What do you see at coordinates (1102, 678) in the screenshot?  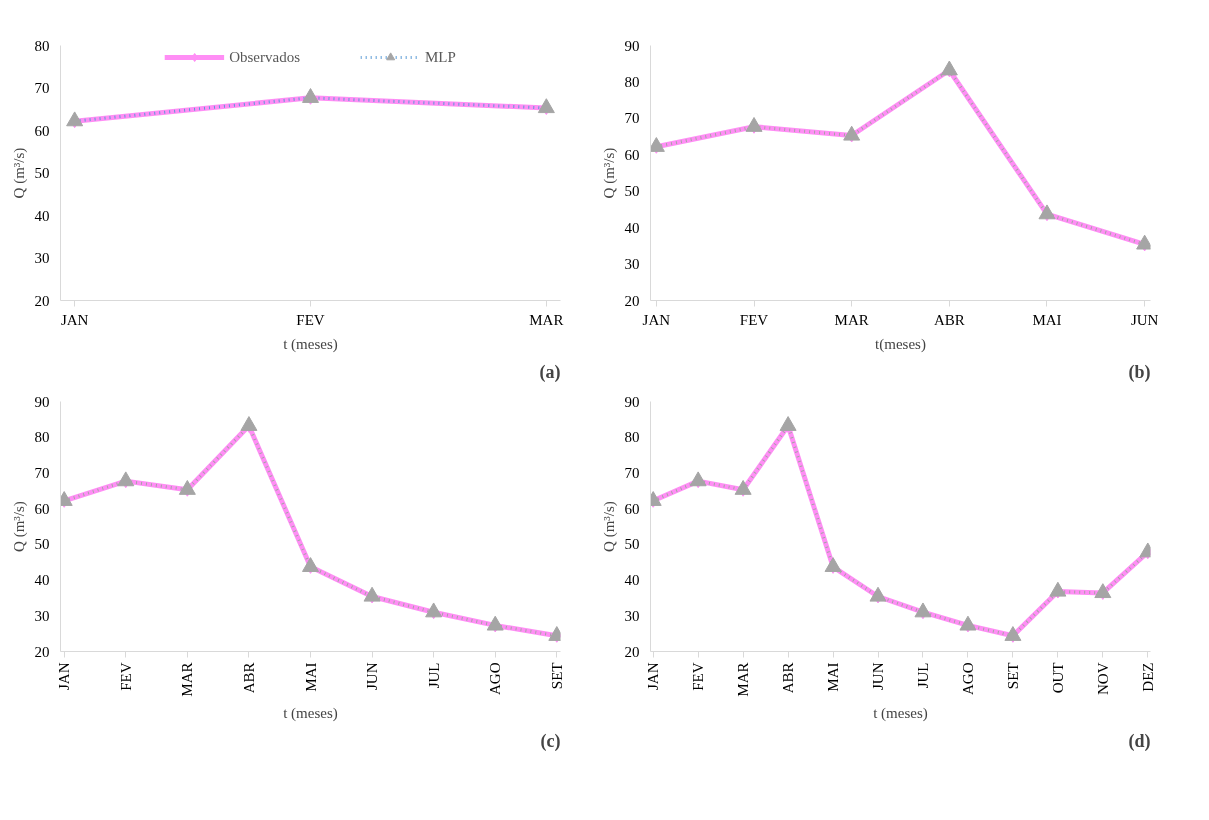 I see `x-tick-label: NOV` at bounding box center [1102, 678].